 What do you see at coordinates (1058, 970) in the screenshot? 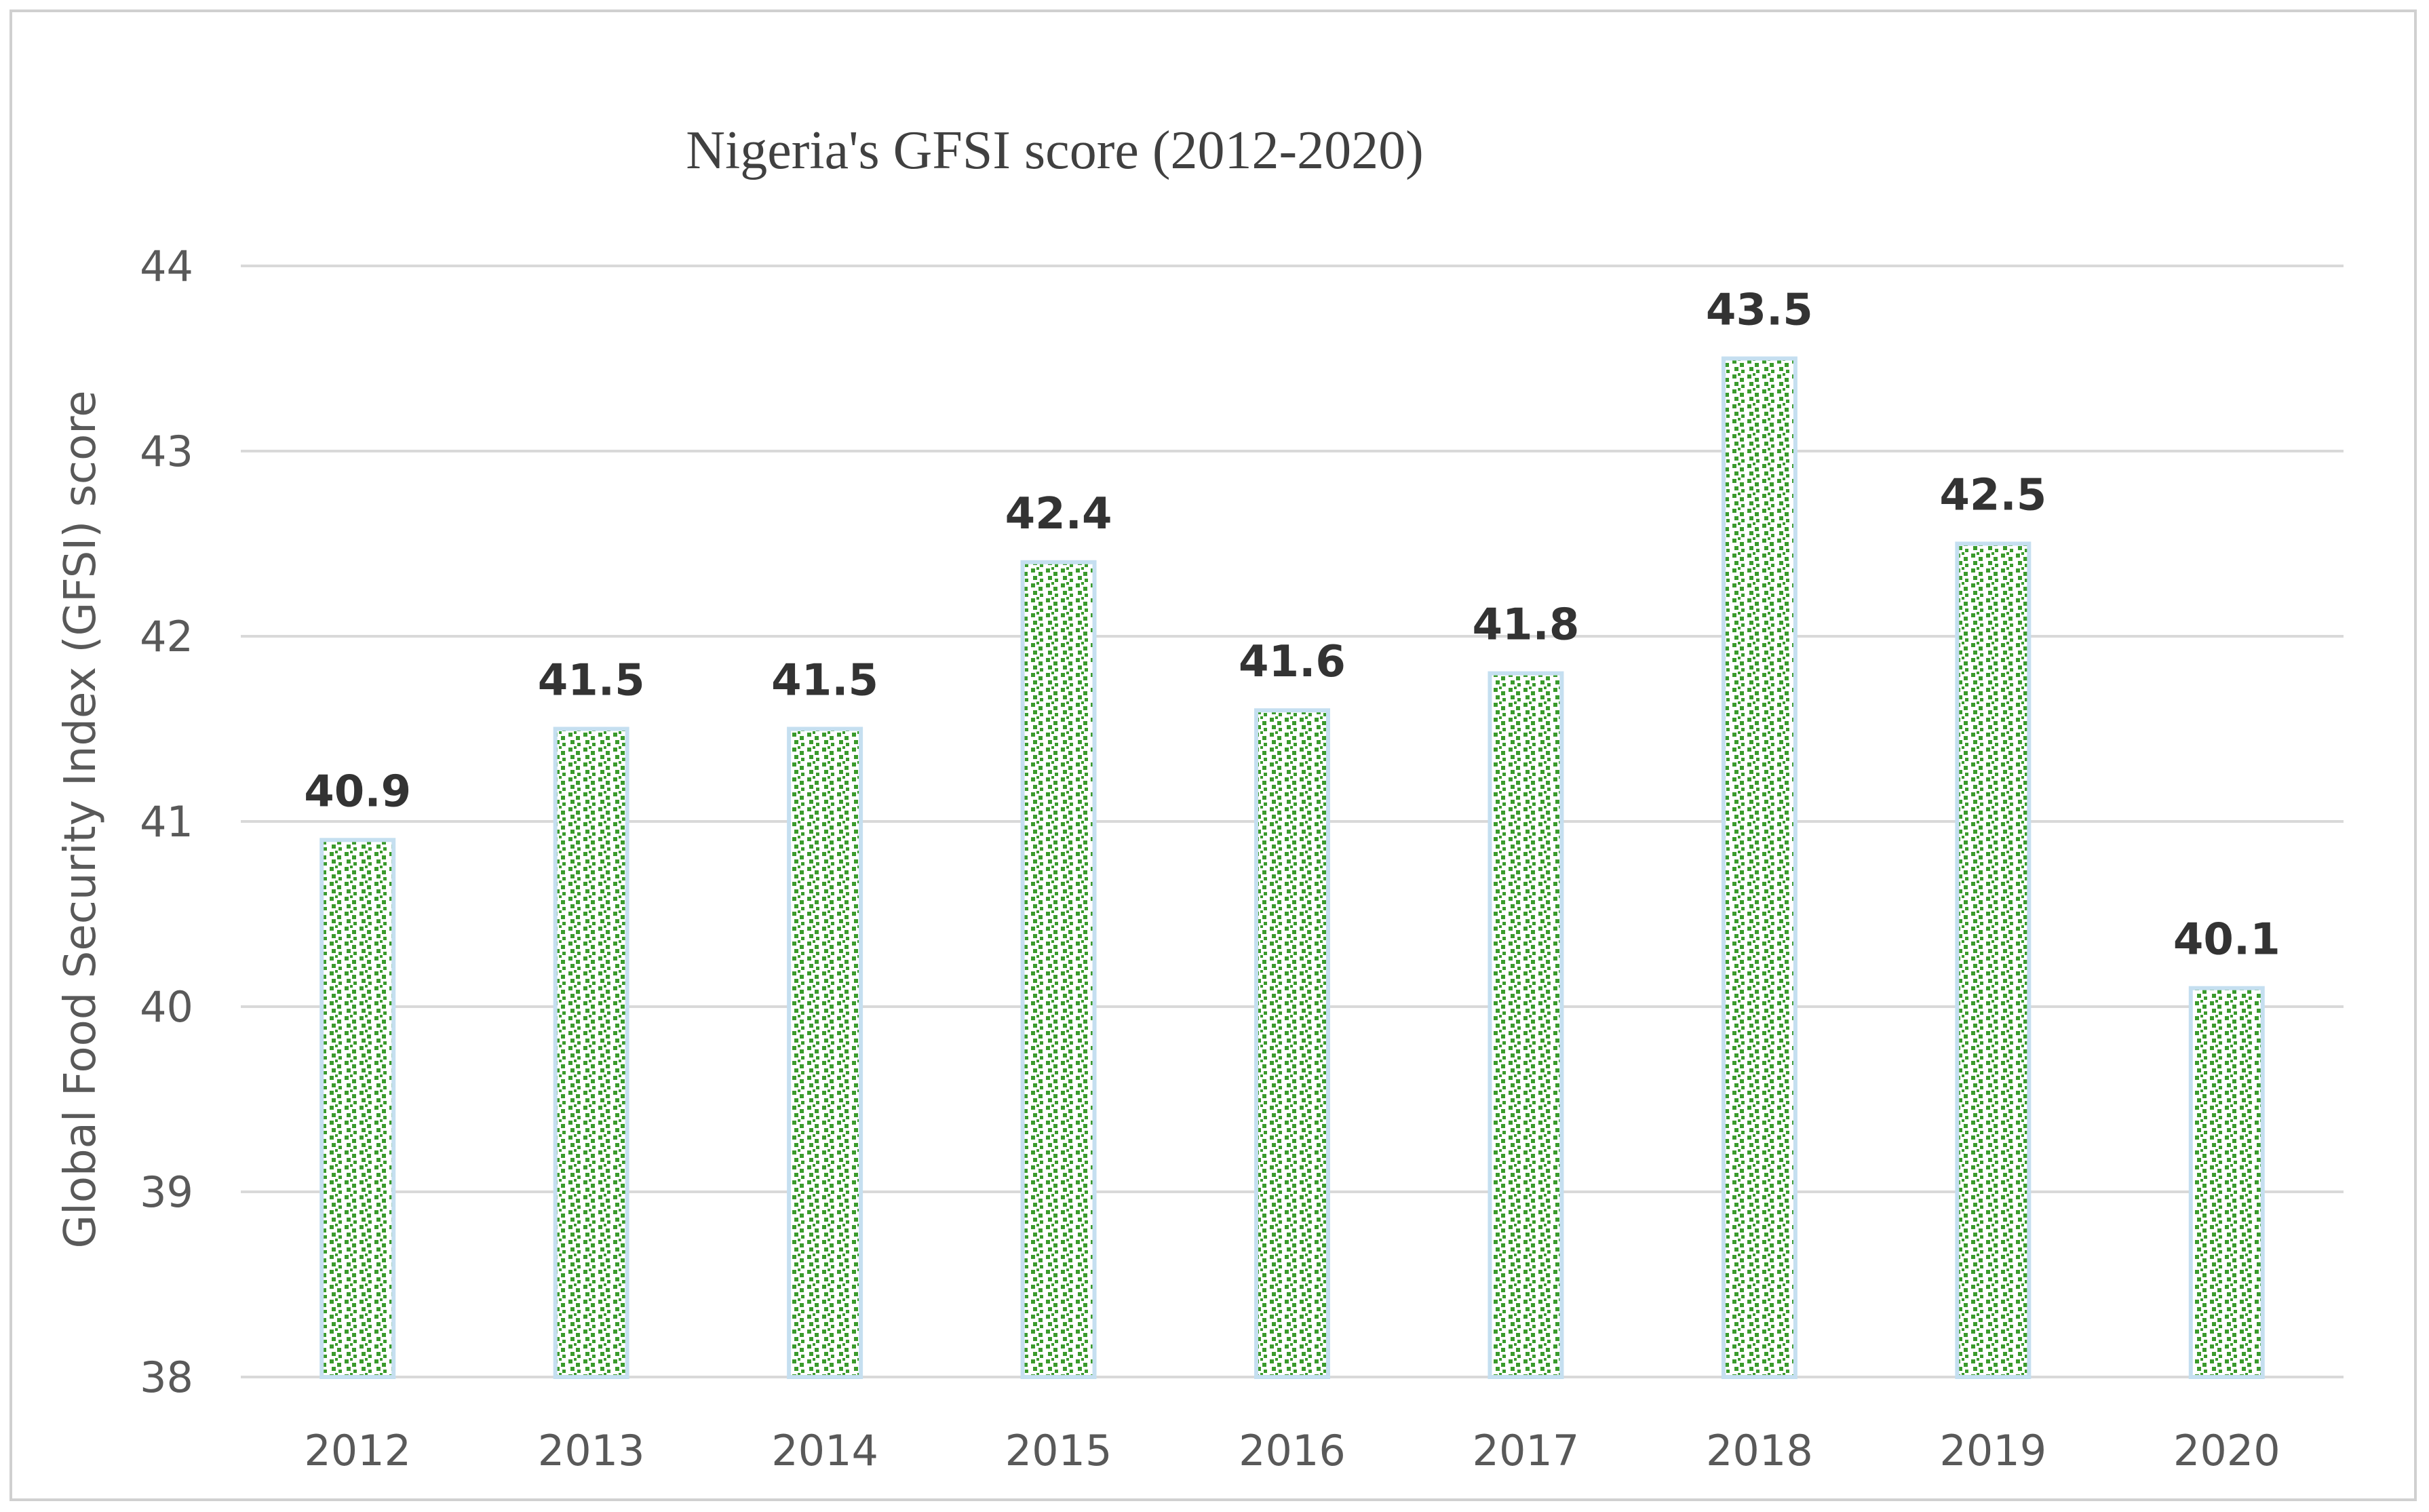
I see `bar-2015` at bounding box center [1058, 970].